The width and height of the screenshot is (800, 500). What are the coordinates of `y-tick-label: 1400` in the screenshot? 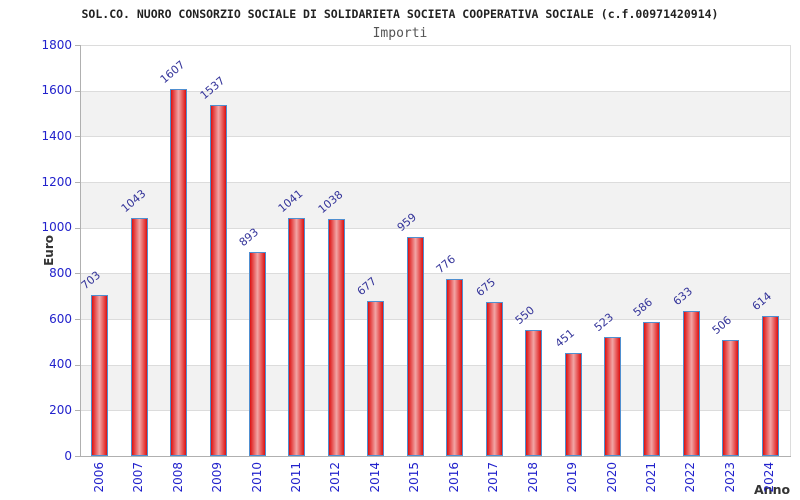 It's located at (56, 135).